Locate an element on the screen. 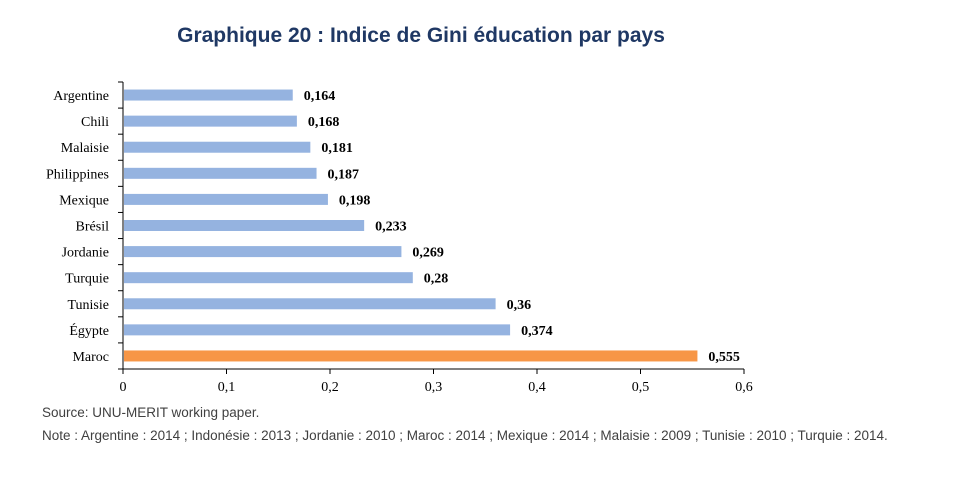 This screenshot has height=477, width=962. category-label: Mexique is located at coordinates (84, 200).